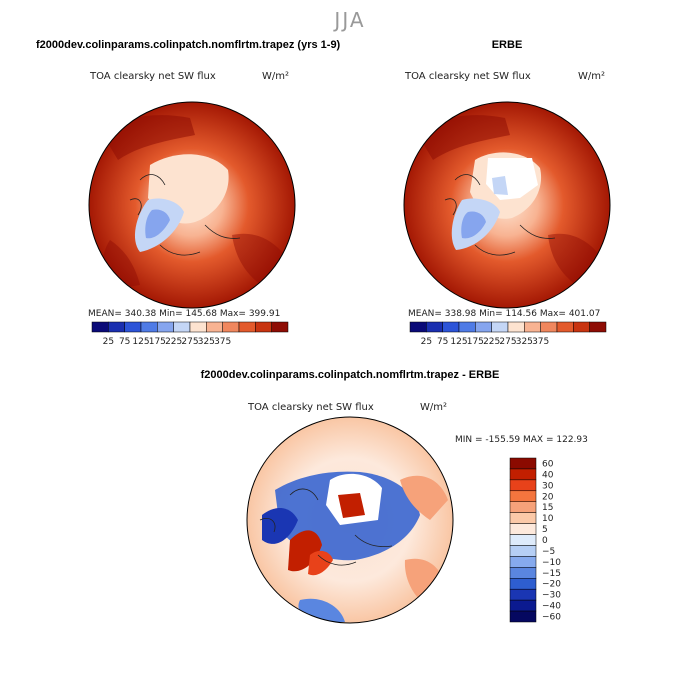 The width and height of the screenshot is (700, 700). Describe the element at coordinates (184, 314) in the screenshot. I see `model-stats: MEAN= 340.38 Min= 145.68 Max= 399.91` at that location.